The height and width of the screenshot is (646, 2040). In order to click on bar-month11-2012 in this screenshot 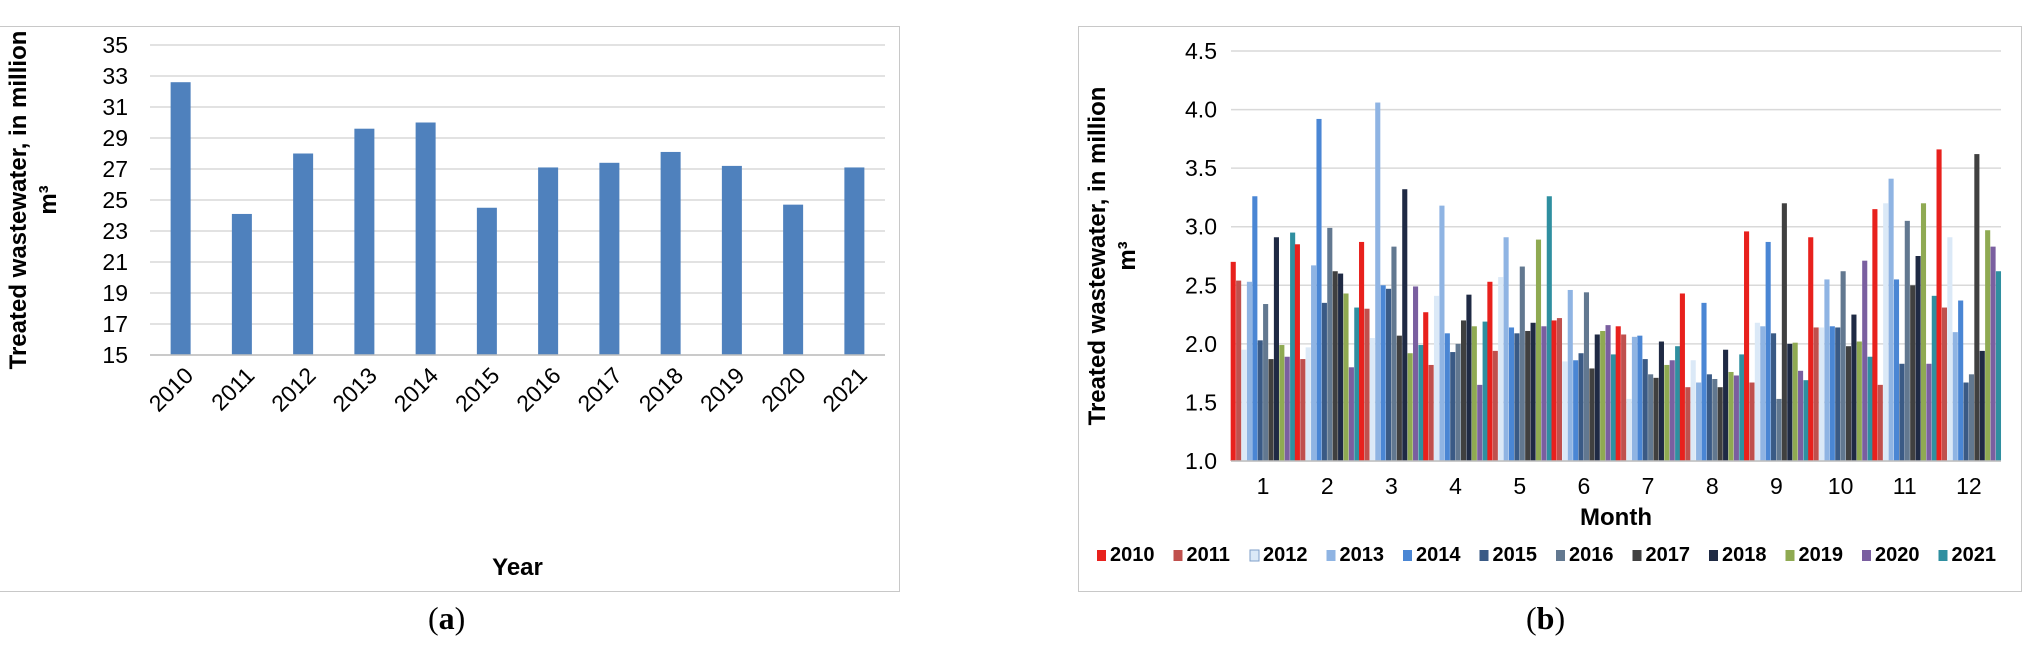, I will do `click(1886, 332)`.